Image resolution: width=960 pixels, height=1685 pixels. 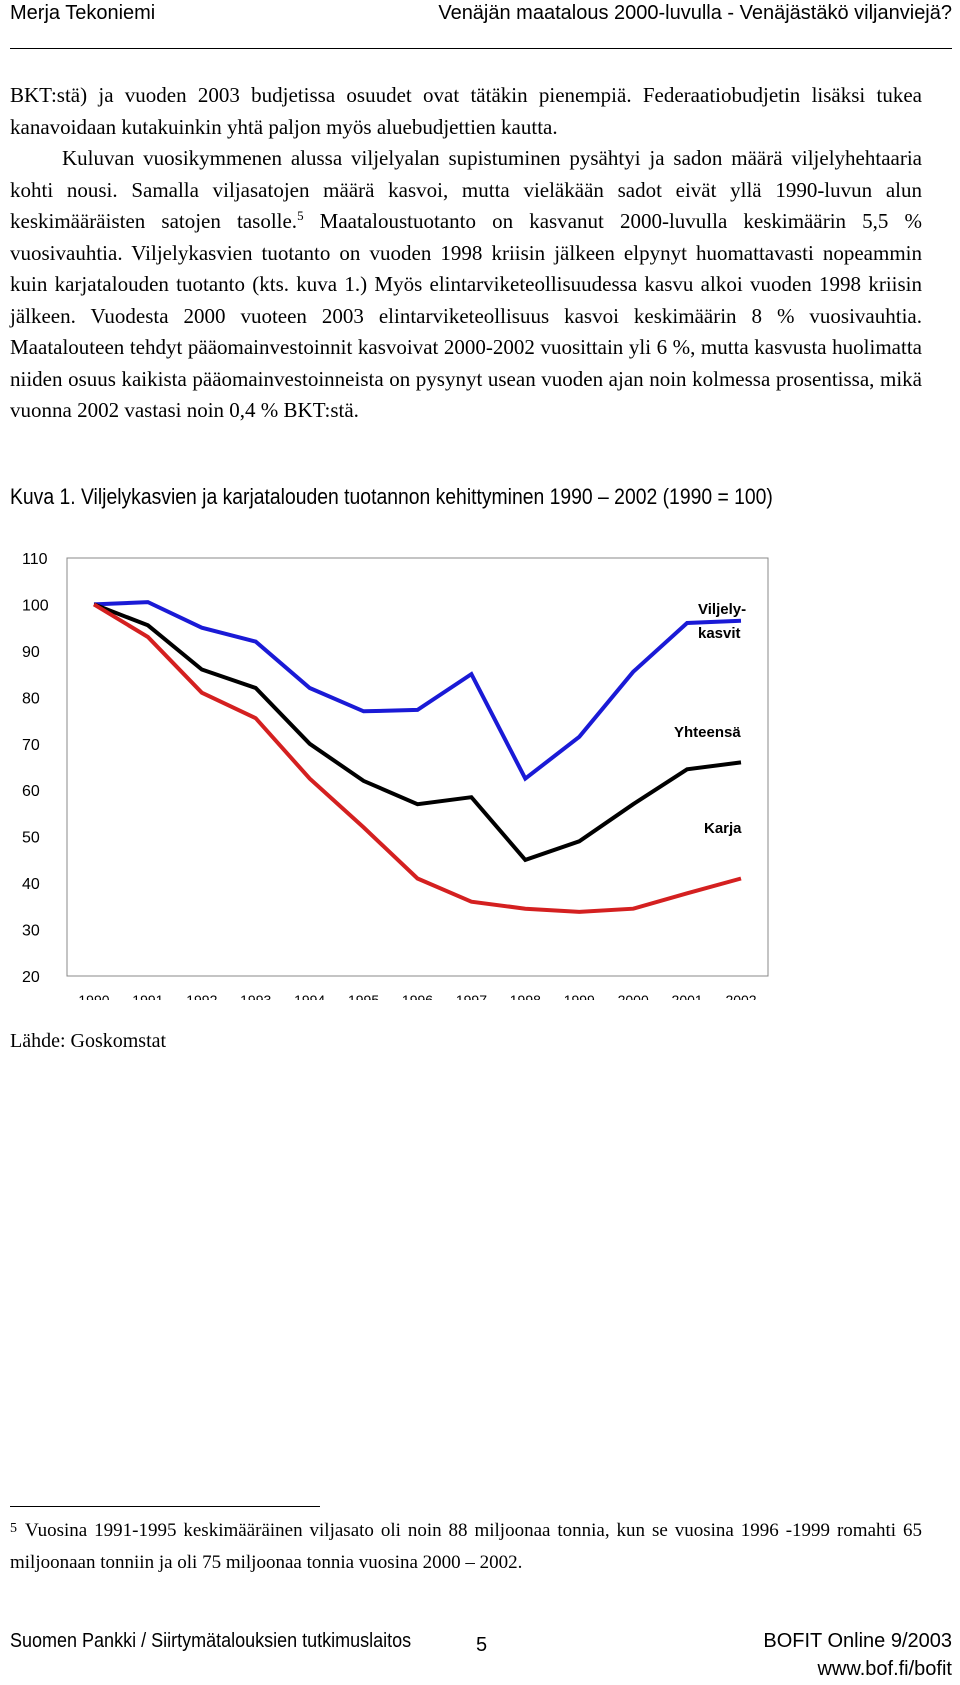 I want to click on page-number: 5, so click(x=482, y=1645).